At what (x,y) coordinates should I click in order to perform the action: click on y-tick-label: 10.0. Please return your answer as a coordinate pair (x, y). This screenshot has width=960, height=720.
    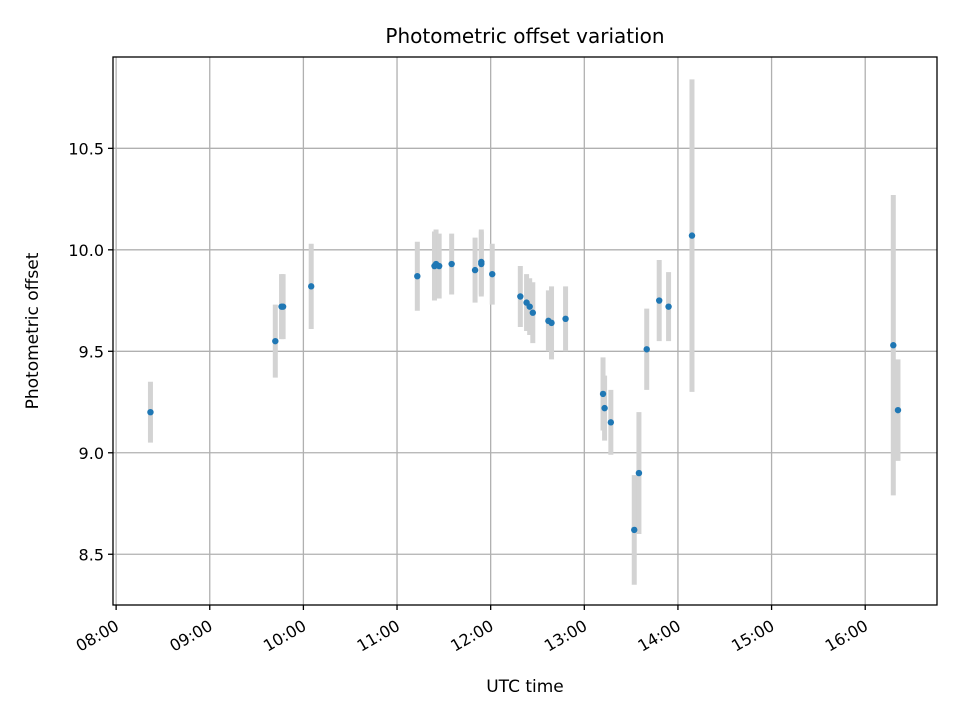
    Looking at the image, I should click on (86, 250).